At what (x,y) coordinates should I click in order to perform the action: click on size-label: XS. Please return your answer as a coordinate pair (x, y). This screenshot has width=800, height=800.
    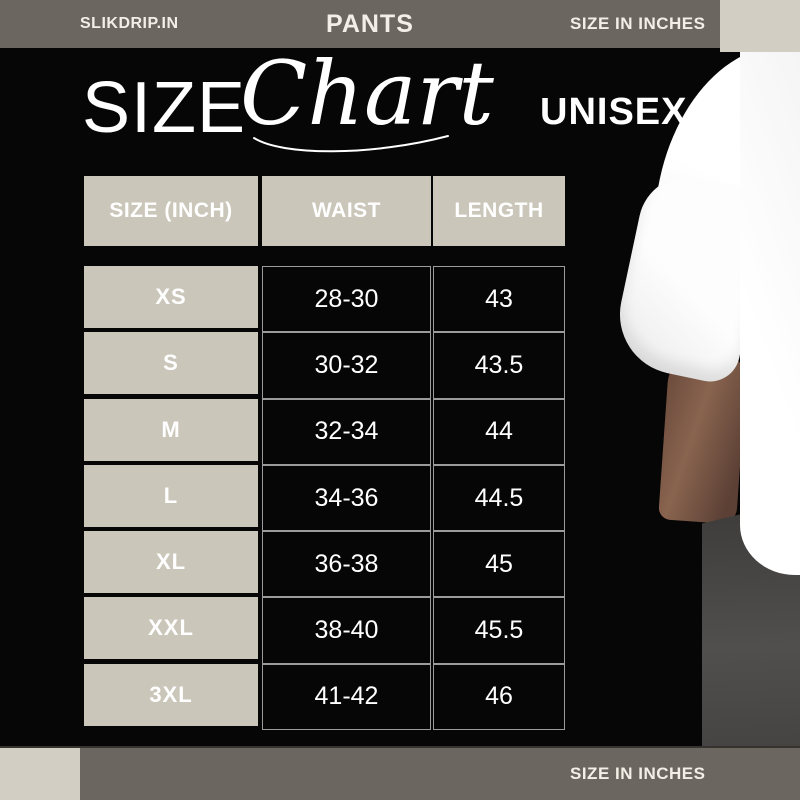
    Looking at the image, I should click on (171, 297).